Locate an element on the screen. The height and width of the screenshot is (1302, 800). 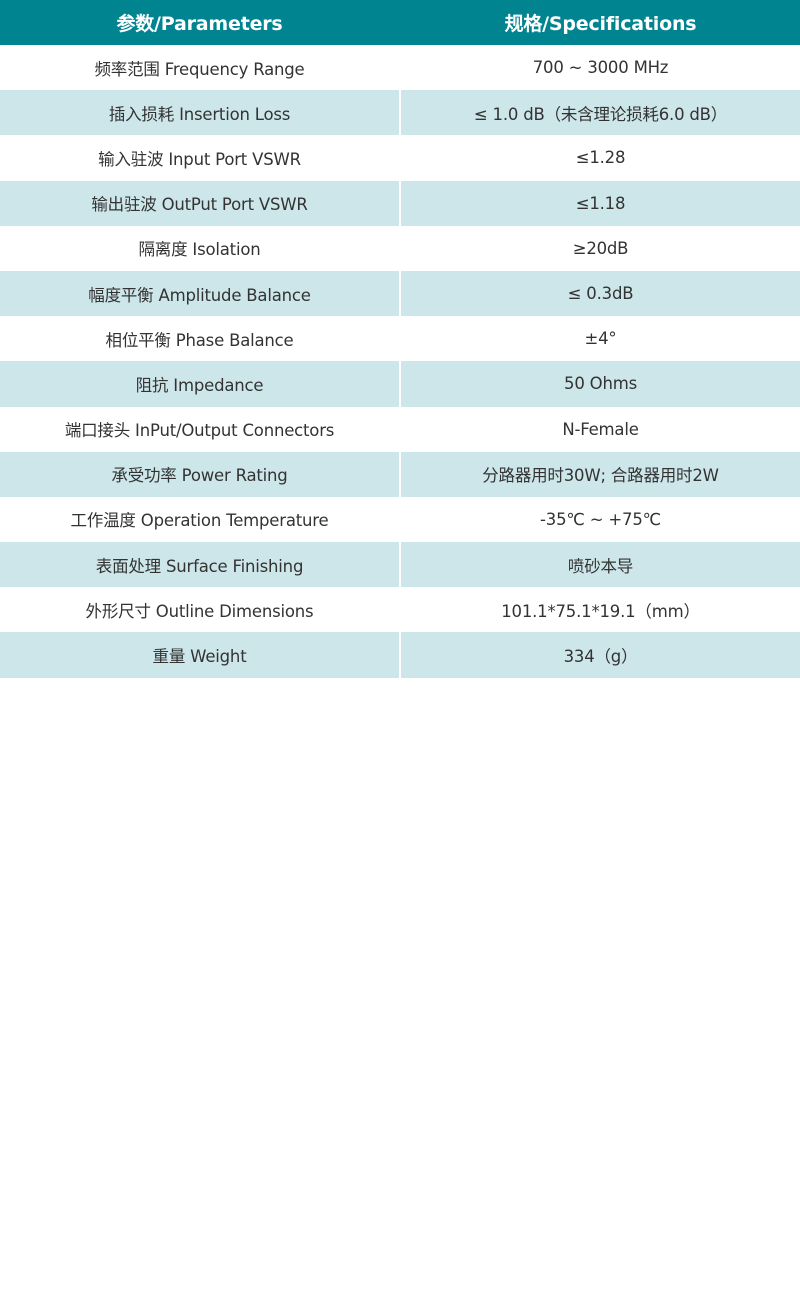
table-row: 输入驻波 Input Port VSWR ≤1.28 is located at coordinates (400, 158).